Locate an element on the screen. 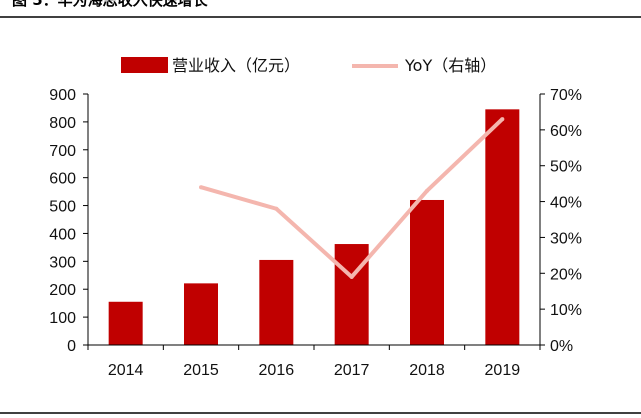 The height and width of the screenshot is (418, 641). y-left-tick-label: 200 is located at coordinates (62, 290).